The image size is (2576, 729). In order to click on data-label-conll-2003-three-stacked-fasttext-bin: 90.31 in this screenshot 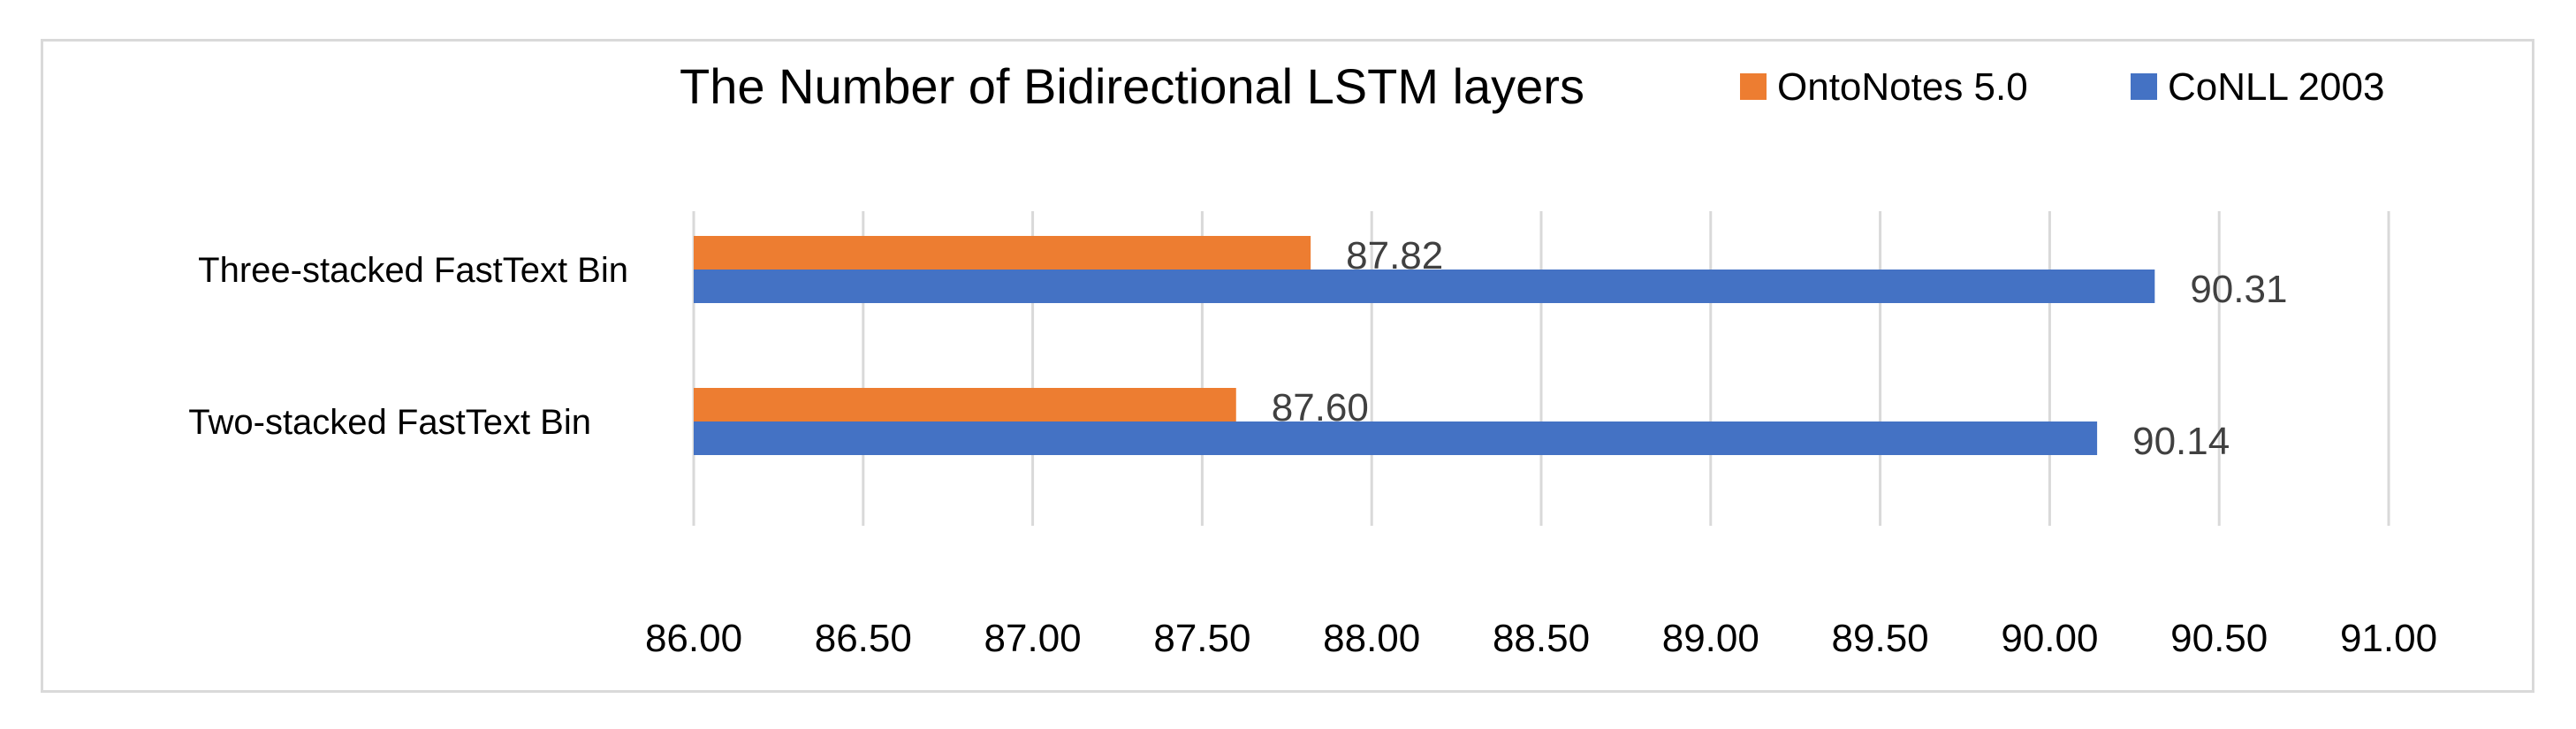, I will do `click(2238, 290)`.